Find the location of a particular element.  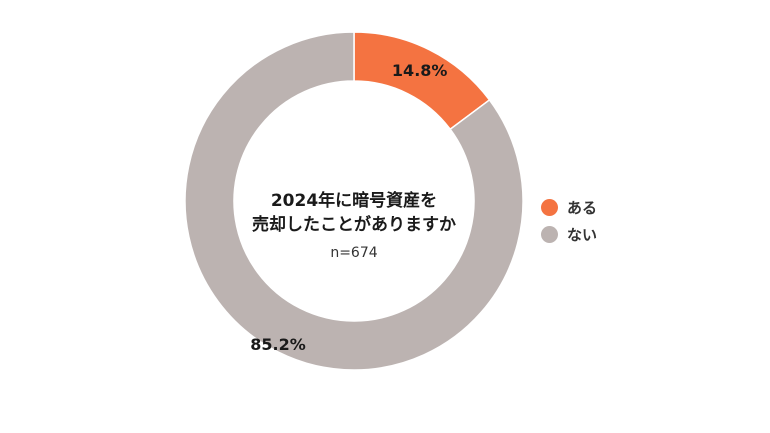

legend-item-aru: ある is located at coordinates (569, 207).